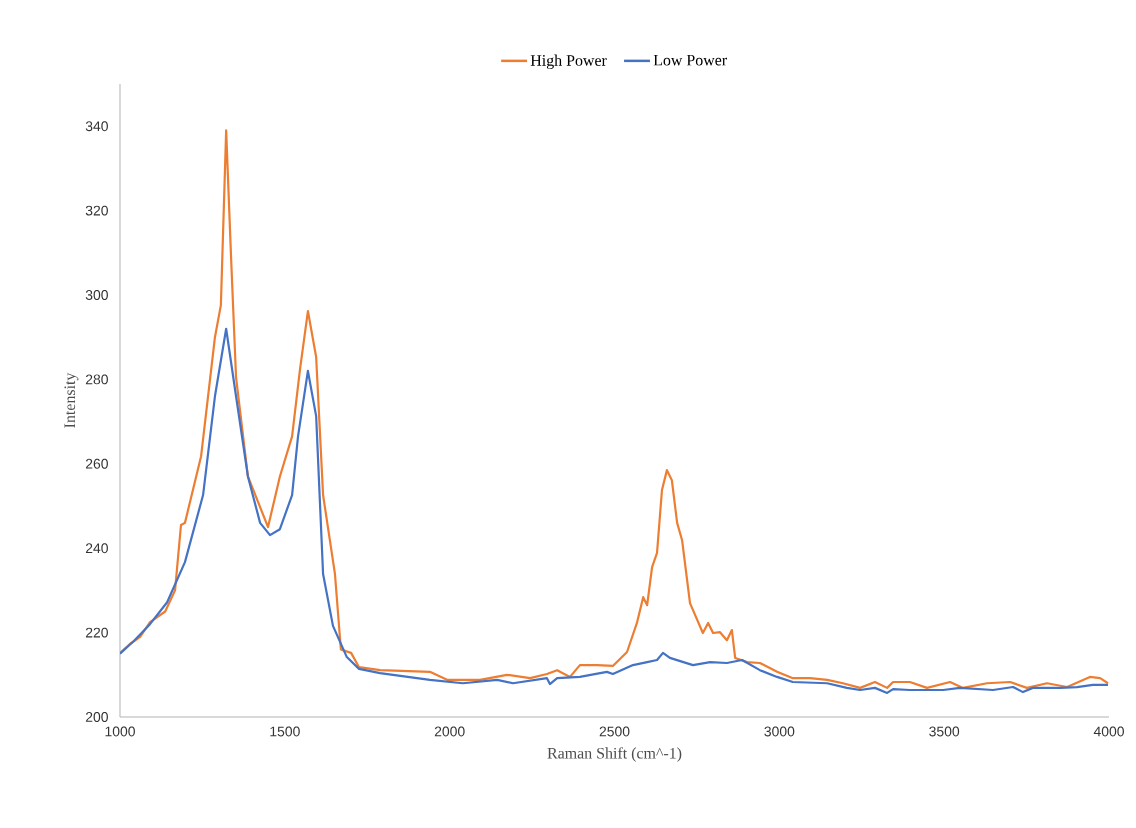 The image size is (1136, 828). I want to click on legend-label: Low Power, so click(690, 60).